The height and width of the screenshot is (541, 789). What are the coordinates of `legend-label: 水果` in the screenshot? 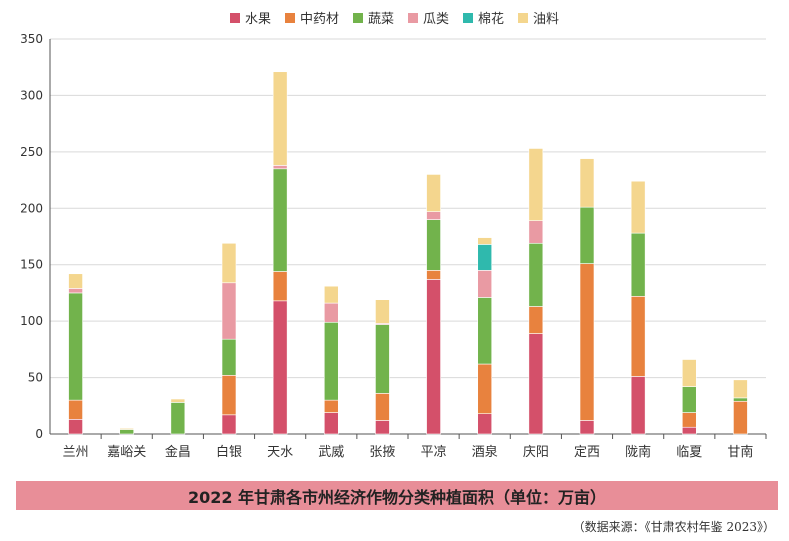 It's located at (257, 19).